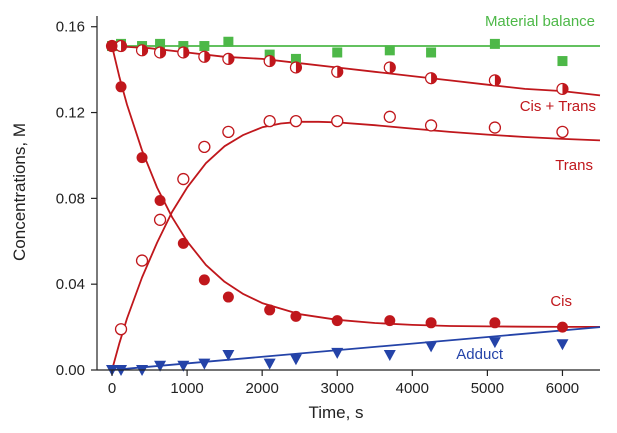  What do you see at coordinates (70, 370) in the screenshot?
I see `y-tick-label: 0.00` at bounding box center [70, 370].